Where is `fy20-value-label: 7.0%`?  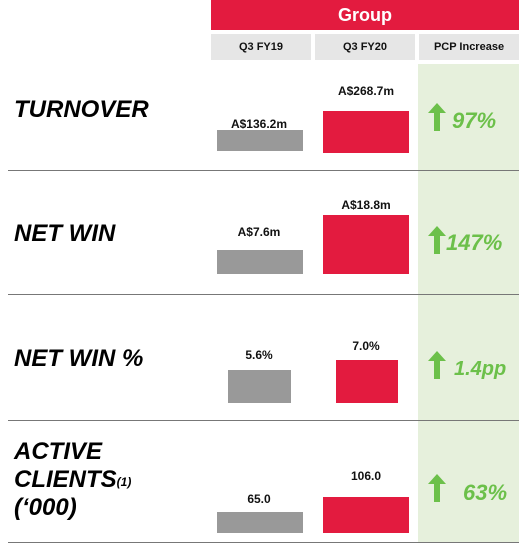 fy20-value-label: 7.0% is located at coordinates (366, 346).